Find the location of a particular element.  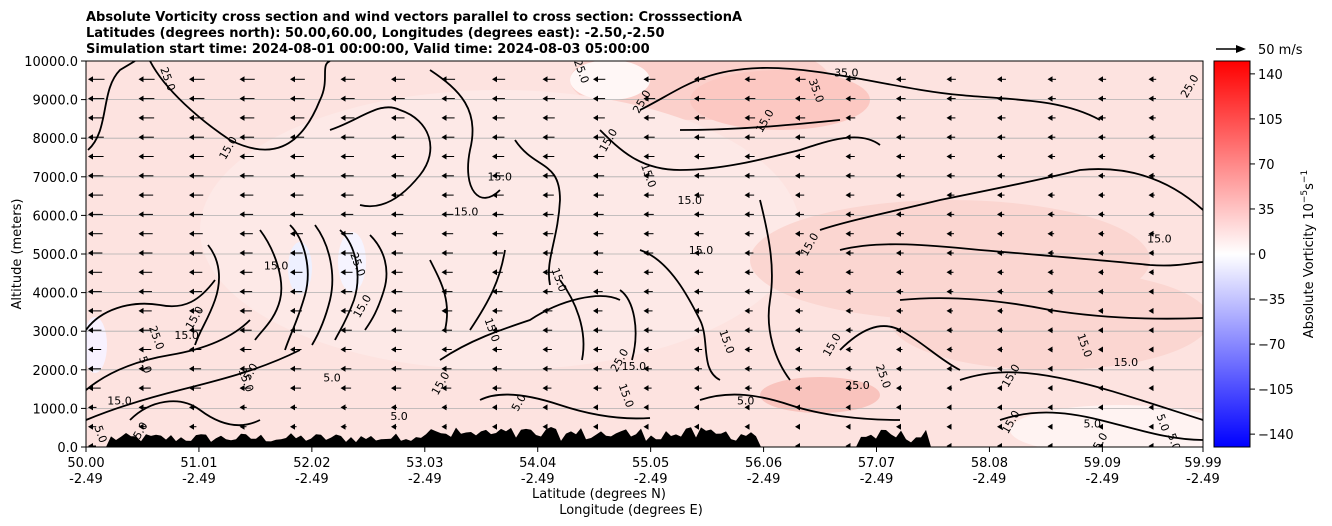

x-tick-label-lat: 52.02 is located at coordinates (311, 463).